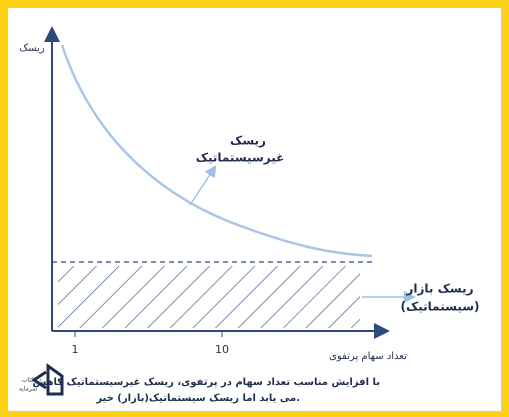 This screenshot has width=509, height=417. What do you see at coordinates (28, 389) in the screenshot?
I see `logo-text: سرمایه` at bounding box center [28, 389].